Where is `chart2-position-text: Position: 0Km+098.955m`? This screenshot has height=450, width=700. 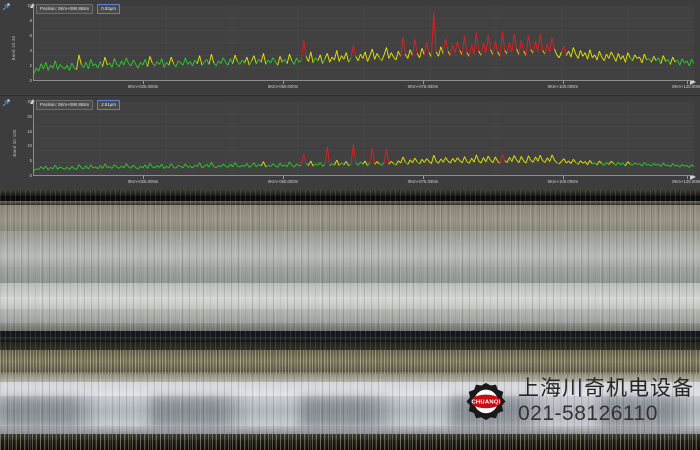
chart2-position-text: Position: 0Km+098.955m is located at coordinates (65, 105).